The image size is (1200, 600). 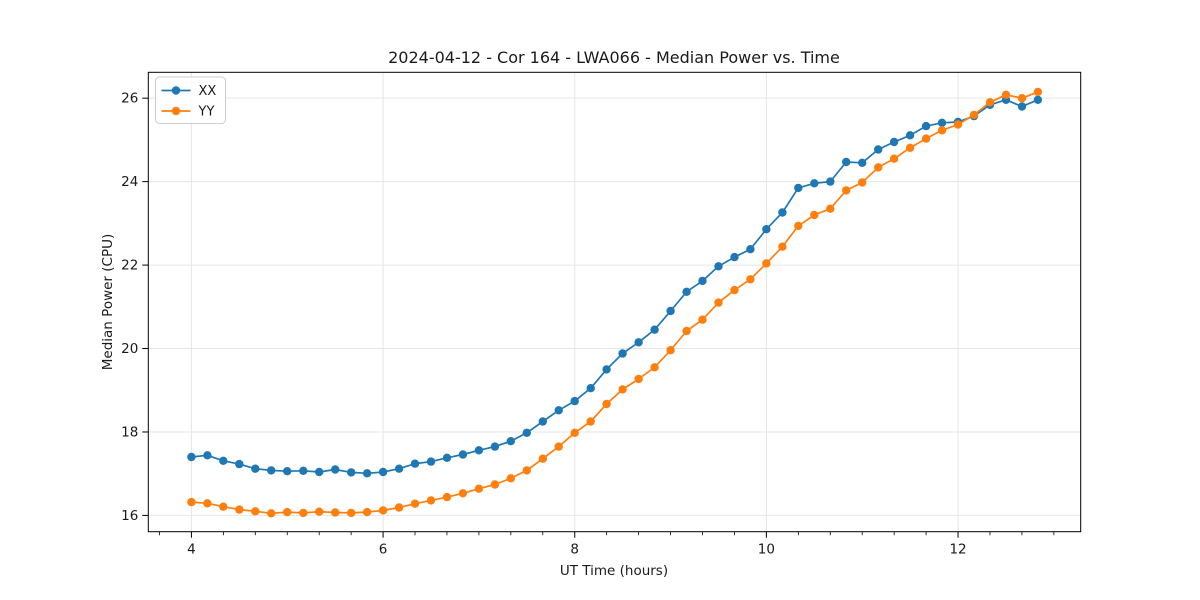 I want to click on y-tick-label: 22, so click(x=129, y=266).